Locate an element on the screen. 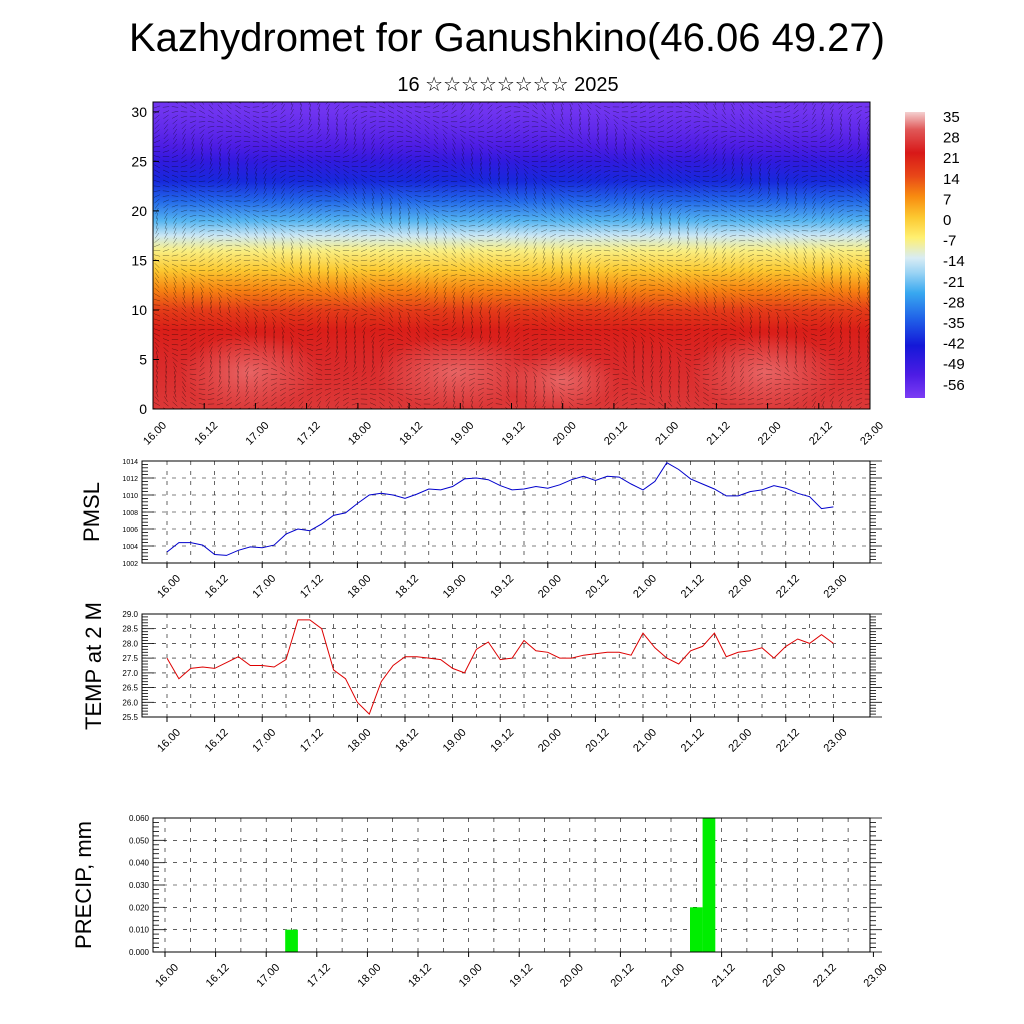  chart-title: Kazhydromet for Ganushkino(46.06 49.27) is located at coordinates (507, 38).